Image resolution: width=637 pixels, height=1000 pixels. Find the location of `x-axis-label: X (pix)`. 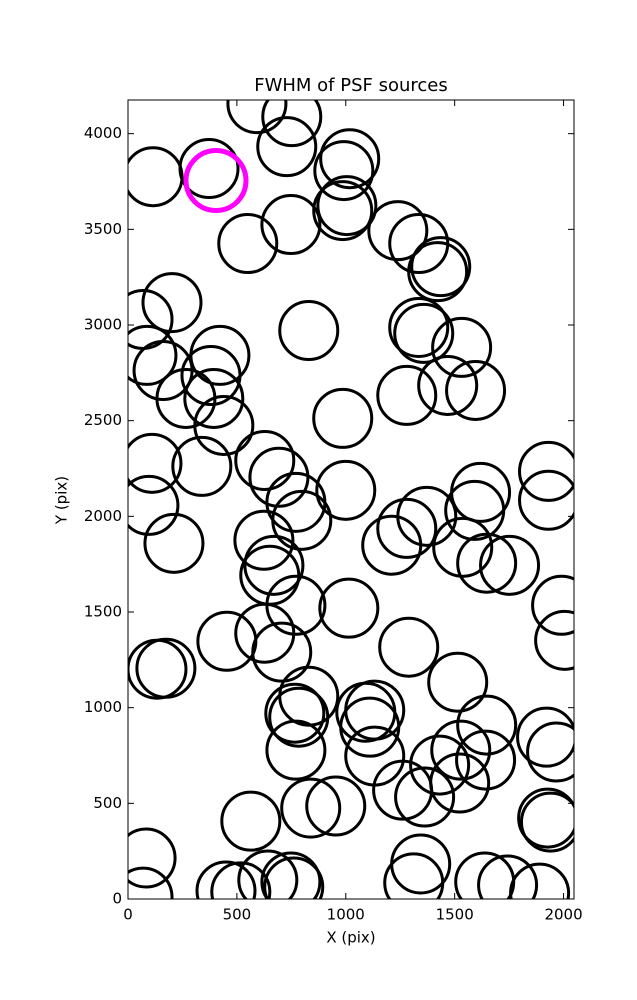

x-axis-label: X (pix) is located at coordinates (350, 938).